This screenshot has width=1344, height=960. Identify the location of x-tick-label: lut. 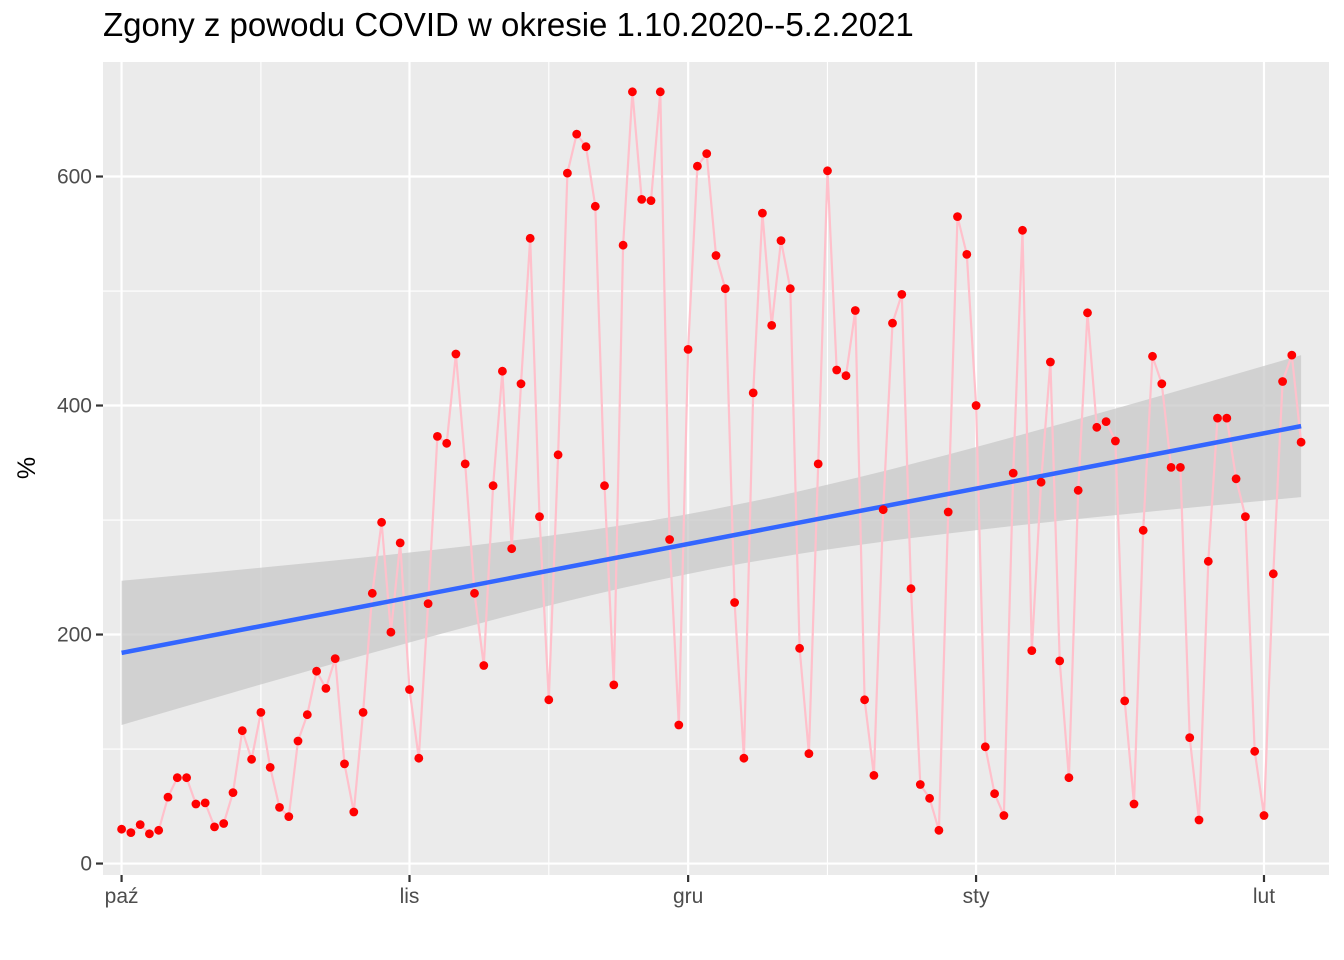
(1264, 896).